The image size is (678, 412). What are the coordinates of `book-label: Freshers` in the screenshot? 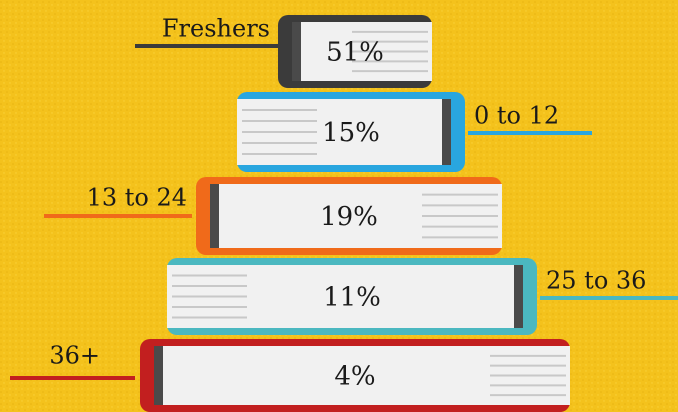 It's located at (216, 29).